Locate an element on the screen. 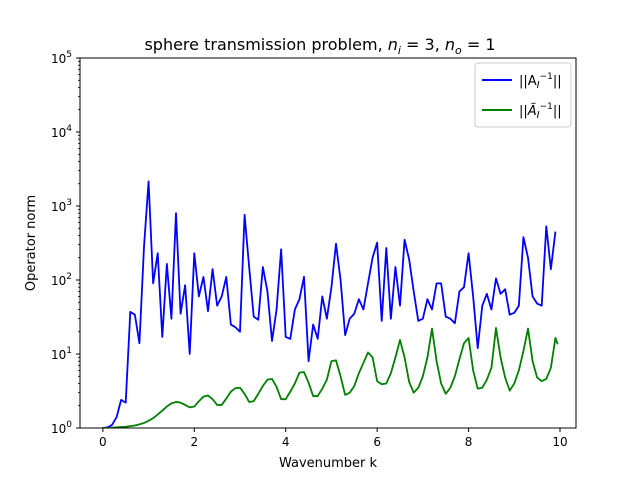  y-tick-label: 10⁵ is located at coordinates (61, 58).